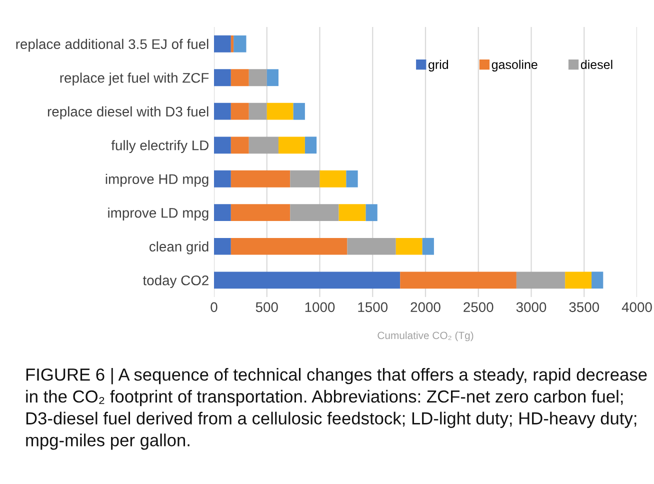  Describe the element at coordinates (425, 307) in the screenshot. I see `x-tick-label: 2000` at that location.